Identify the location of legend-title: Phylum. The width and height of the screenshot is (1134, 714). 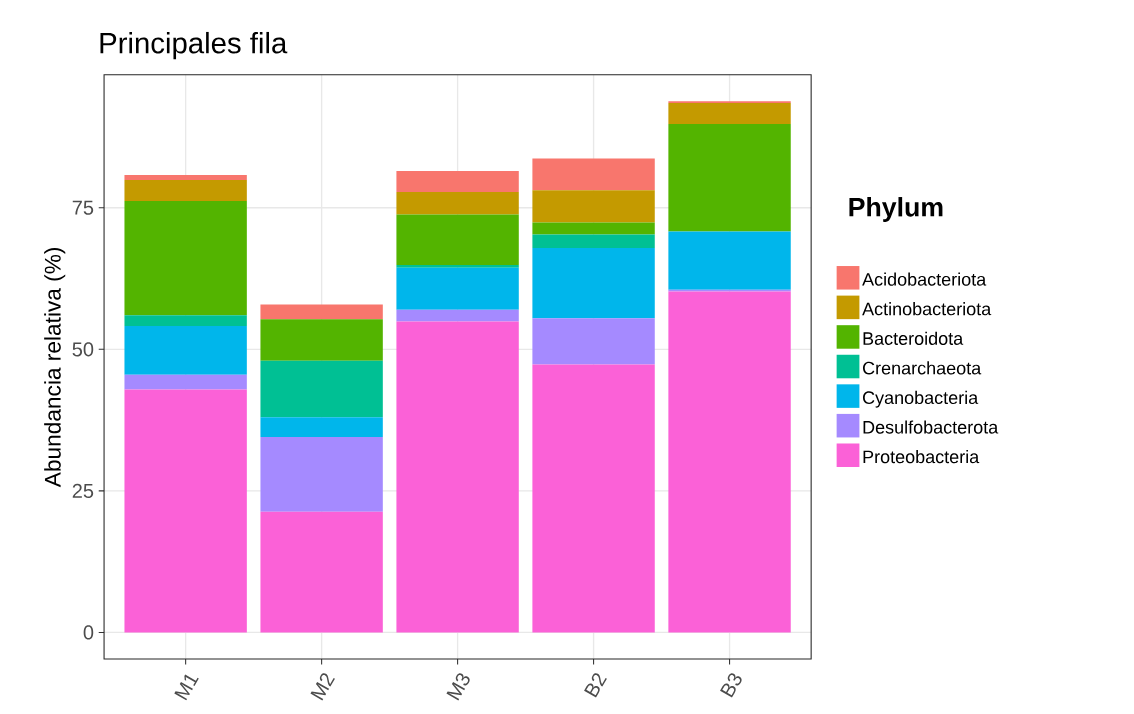
(896, 210).